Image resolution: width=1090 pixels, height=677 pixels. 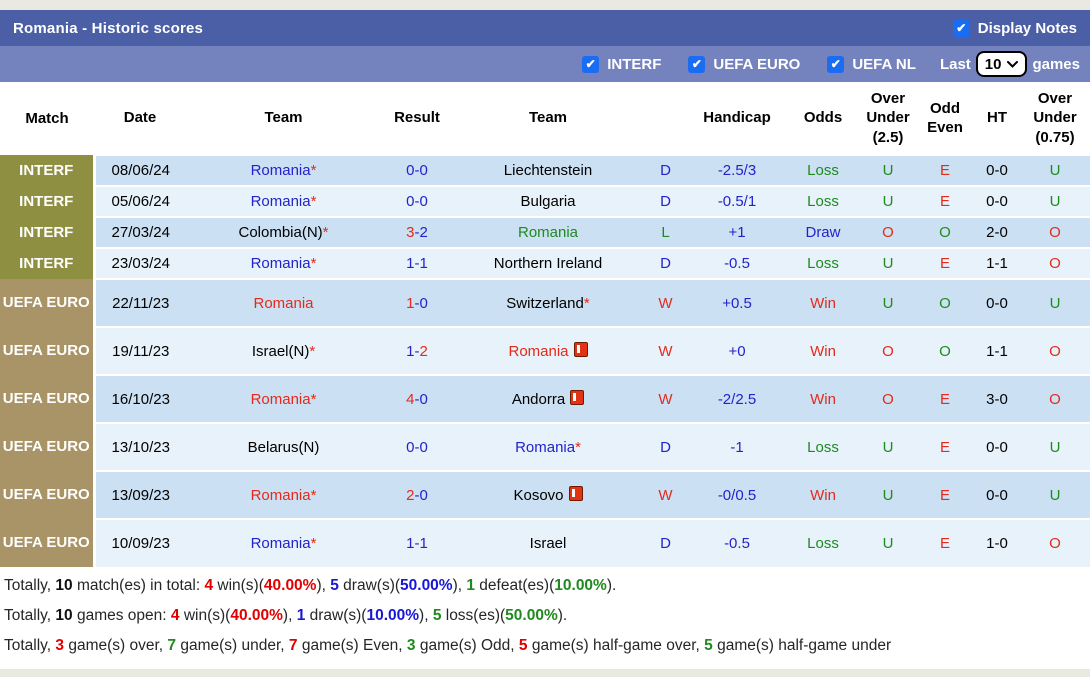 I want to click on team-name: Andorra, so click(x=538, y=399).